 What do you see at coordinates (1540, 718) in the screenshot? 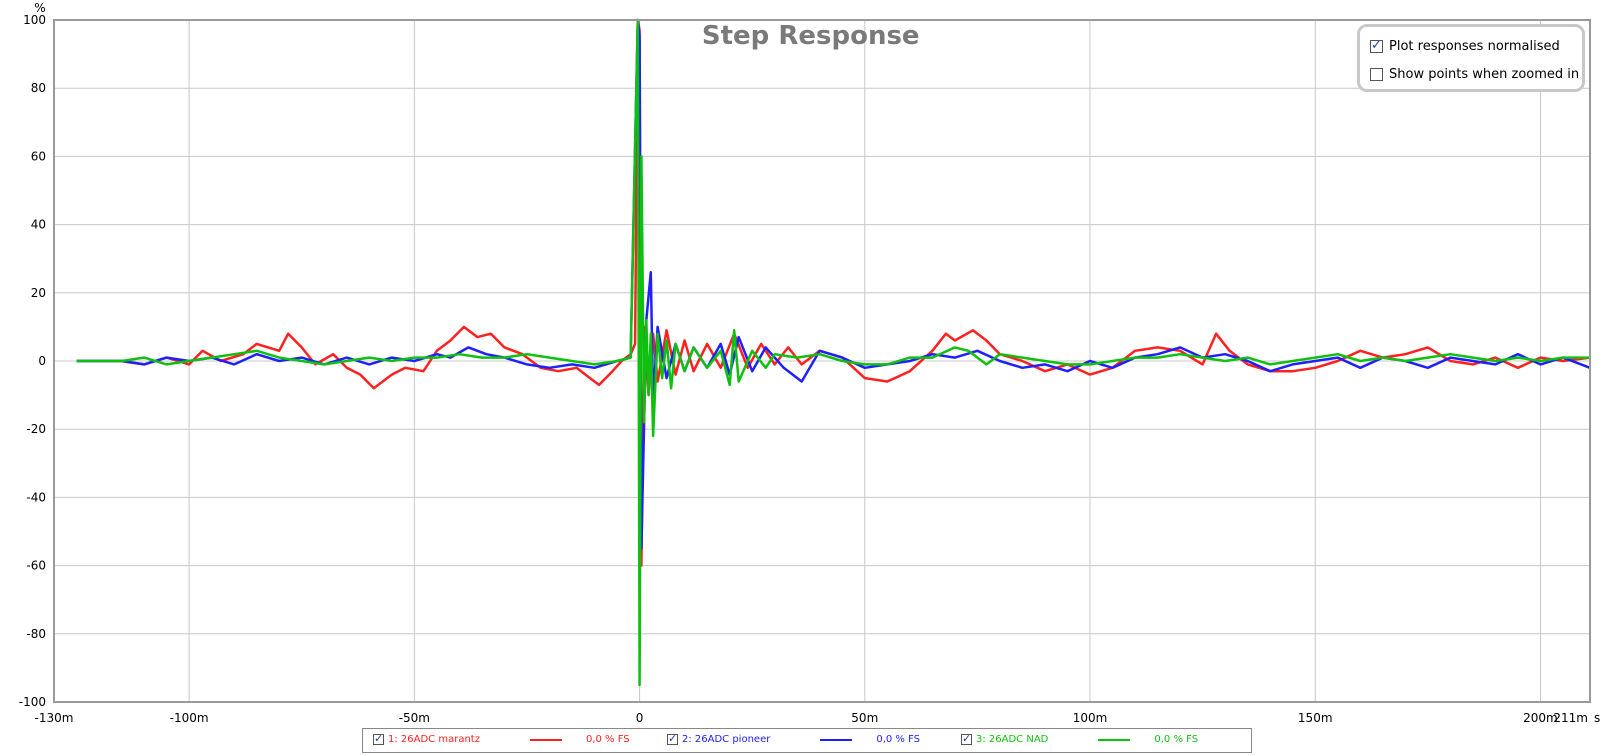
I see `x-tick-label: 200m` at bounding box center [1540, 718].